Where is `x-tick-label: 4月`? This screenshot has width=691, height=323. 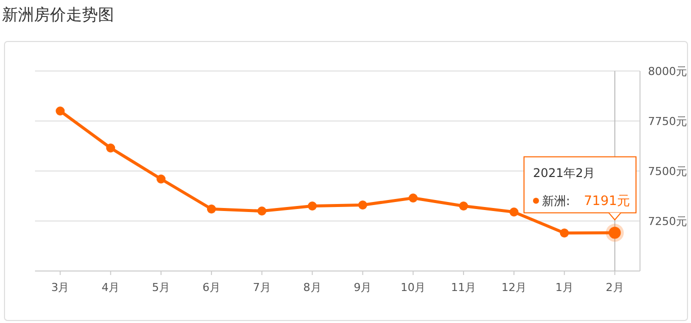 x-tick-label: 4月 is located at coordinates (111, 287).